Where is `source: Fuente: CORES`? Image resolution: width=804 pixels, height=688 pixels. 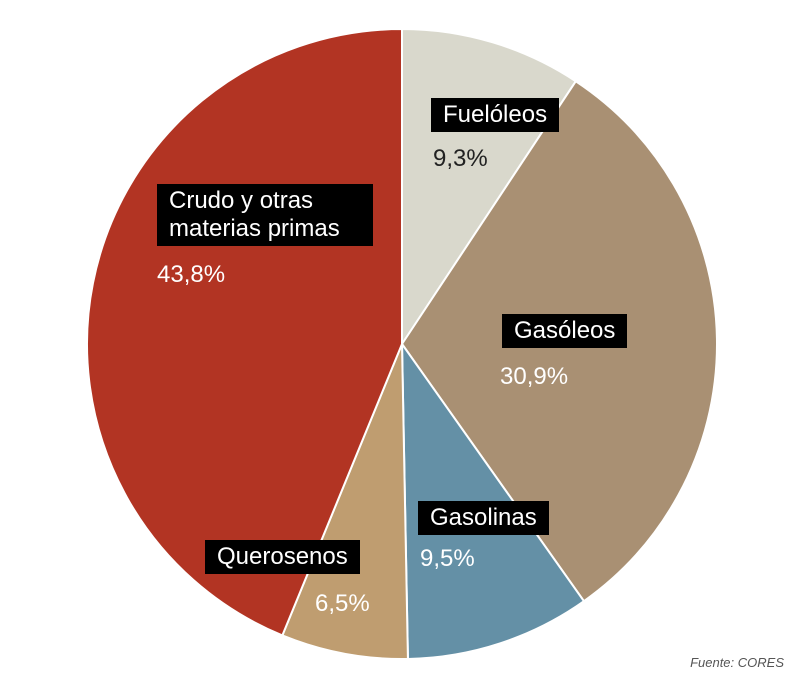
source: Fuente: CORES is located at coordinates (737, 662).